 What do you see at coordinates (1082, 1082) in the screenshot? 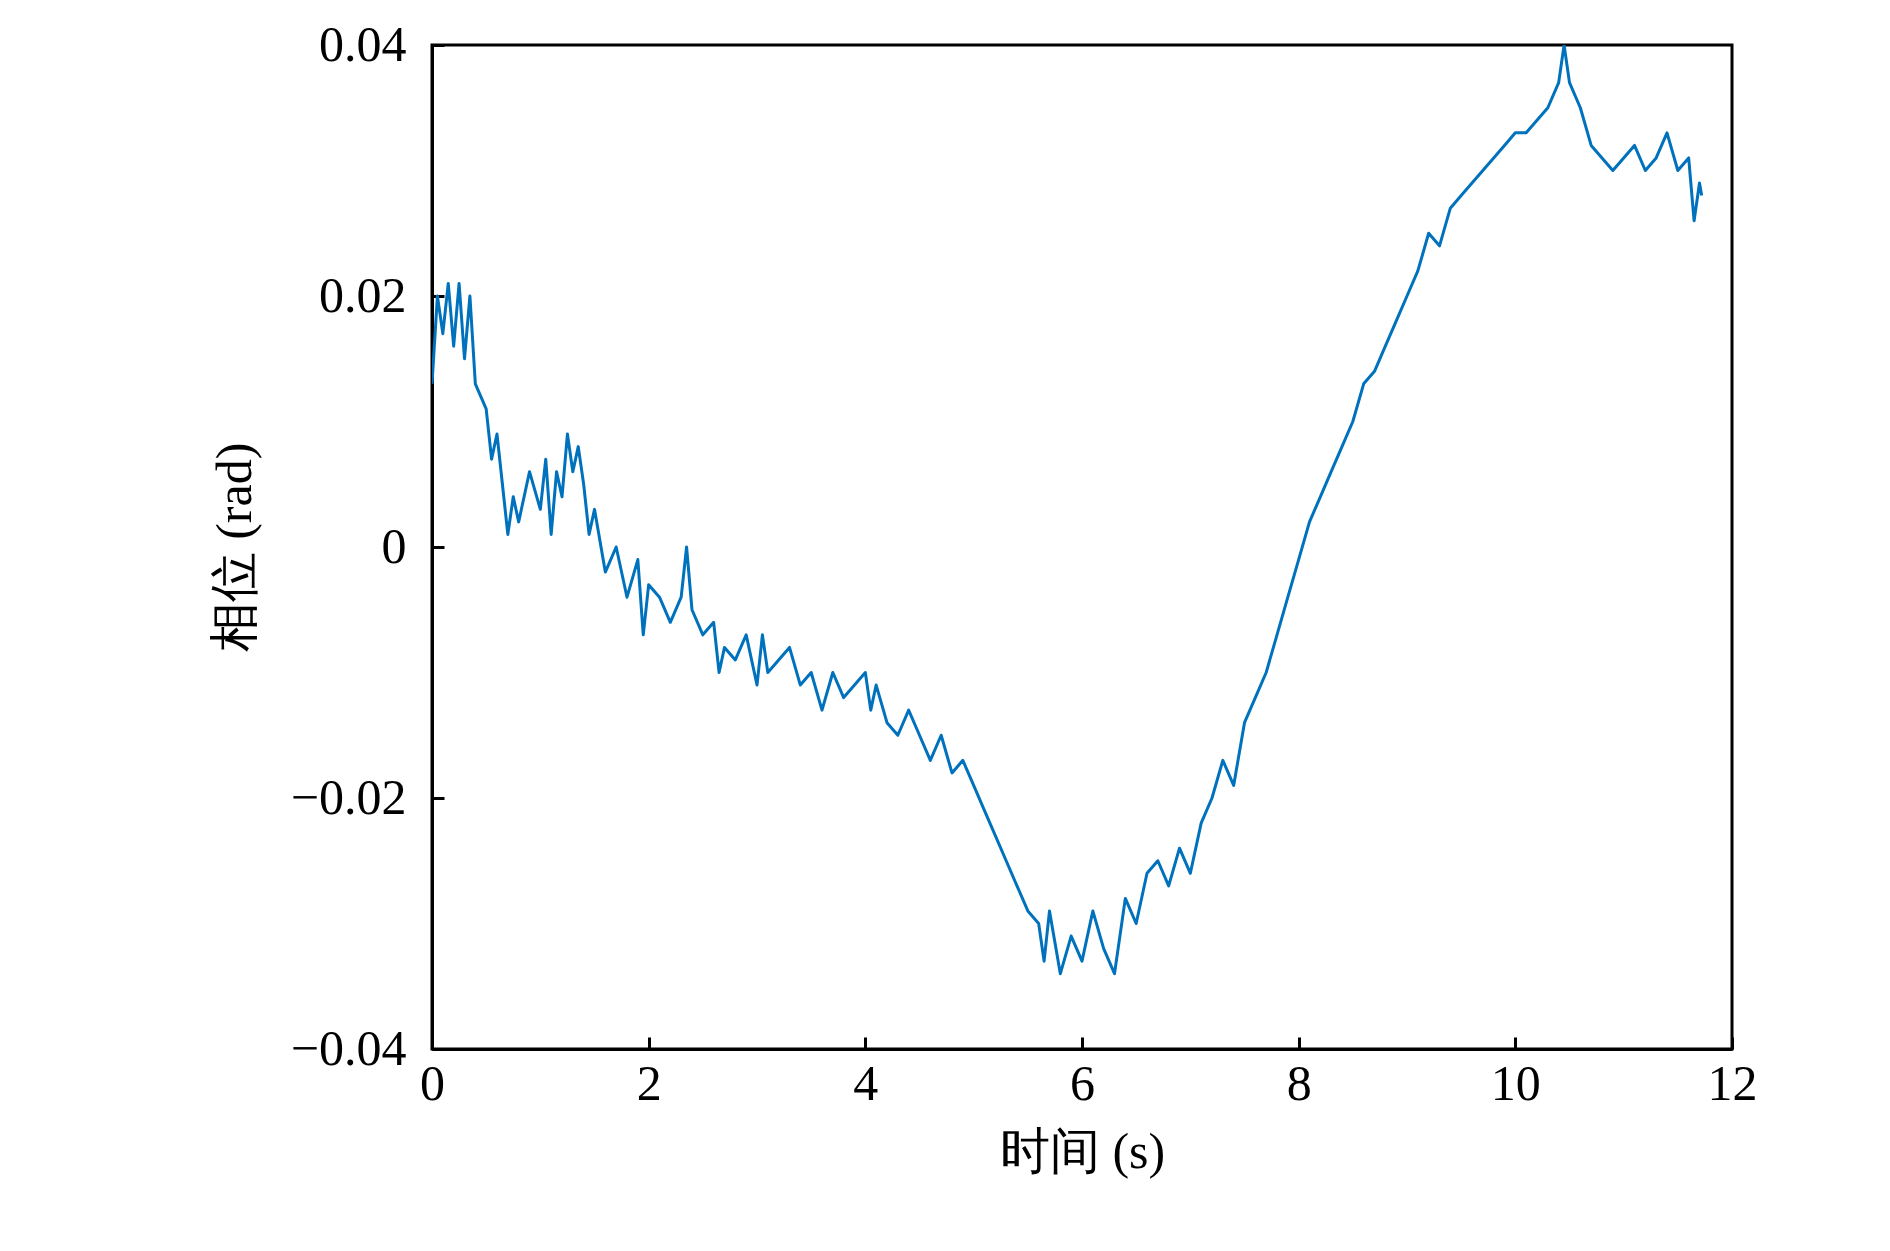
I see `x-tick-label: 6` at bounding box center [1082, 1082].